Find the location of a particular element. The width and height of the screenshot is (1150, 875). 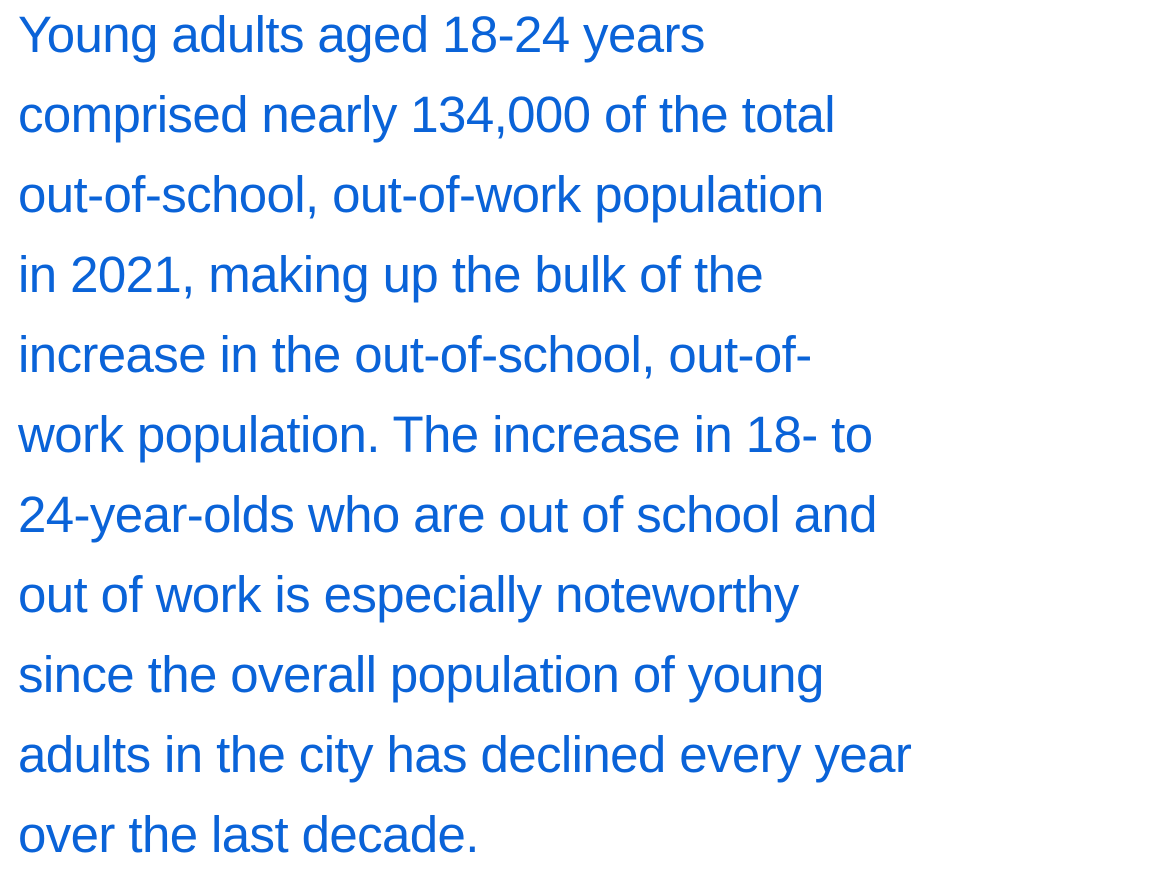

text-line: increase in the out-of-school, out-of- is located at coordinates (415, 354).